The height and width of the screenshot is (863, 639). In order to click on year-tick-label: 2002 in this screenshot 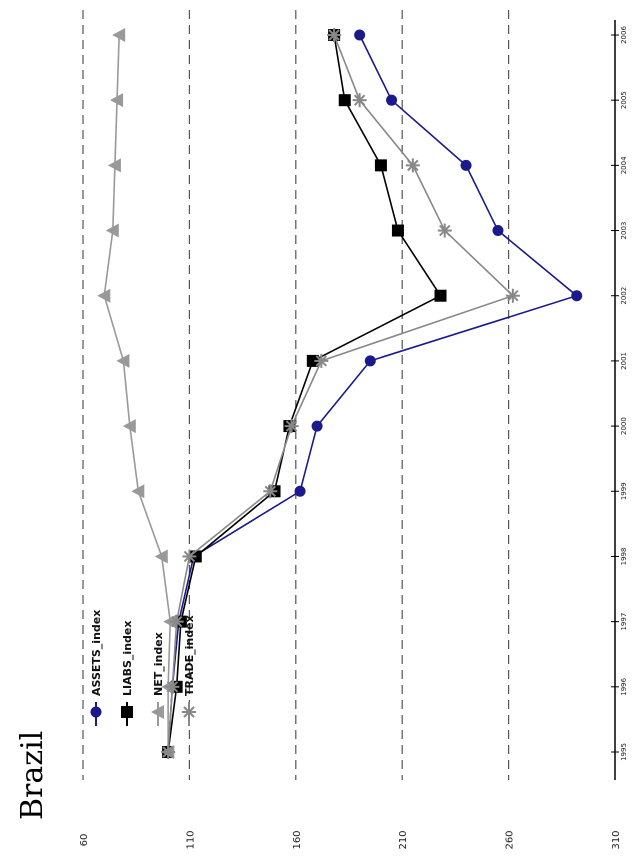, I will do `click(624, 296)`.